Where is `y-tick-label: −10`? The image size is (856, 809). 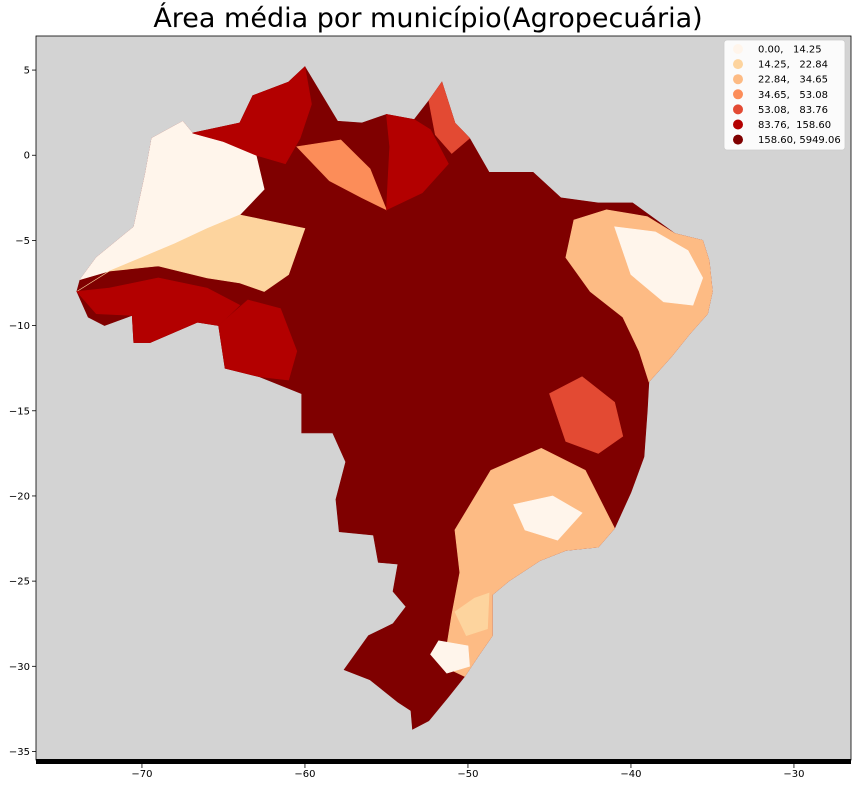 y-tick-label: −10 is located at coordinates (19, 326).